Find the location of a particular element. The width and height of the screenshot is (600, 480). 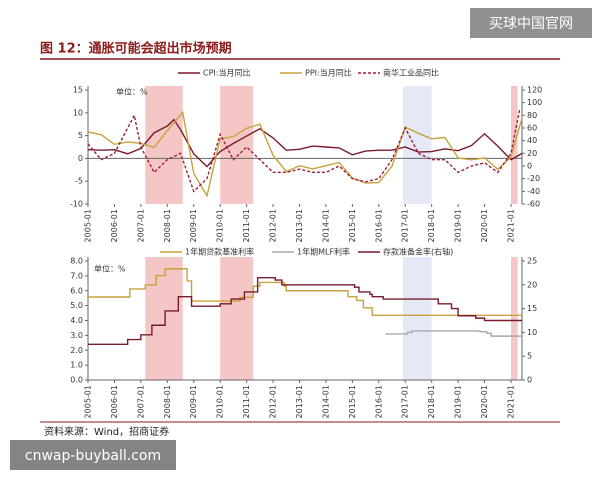

watermark: cnwap-buyball.com is located at coordinates (93, 456).